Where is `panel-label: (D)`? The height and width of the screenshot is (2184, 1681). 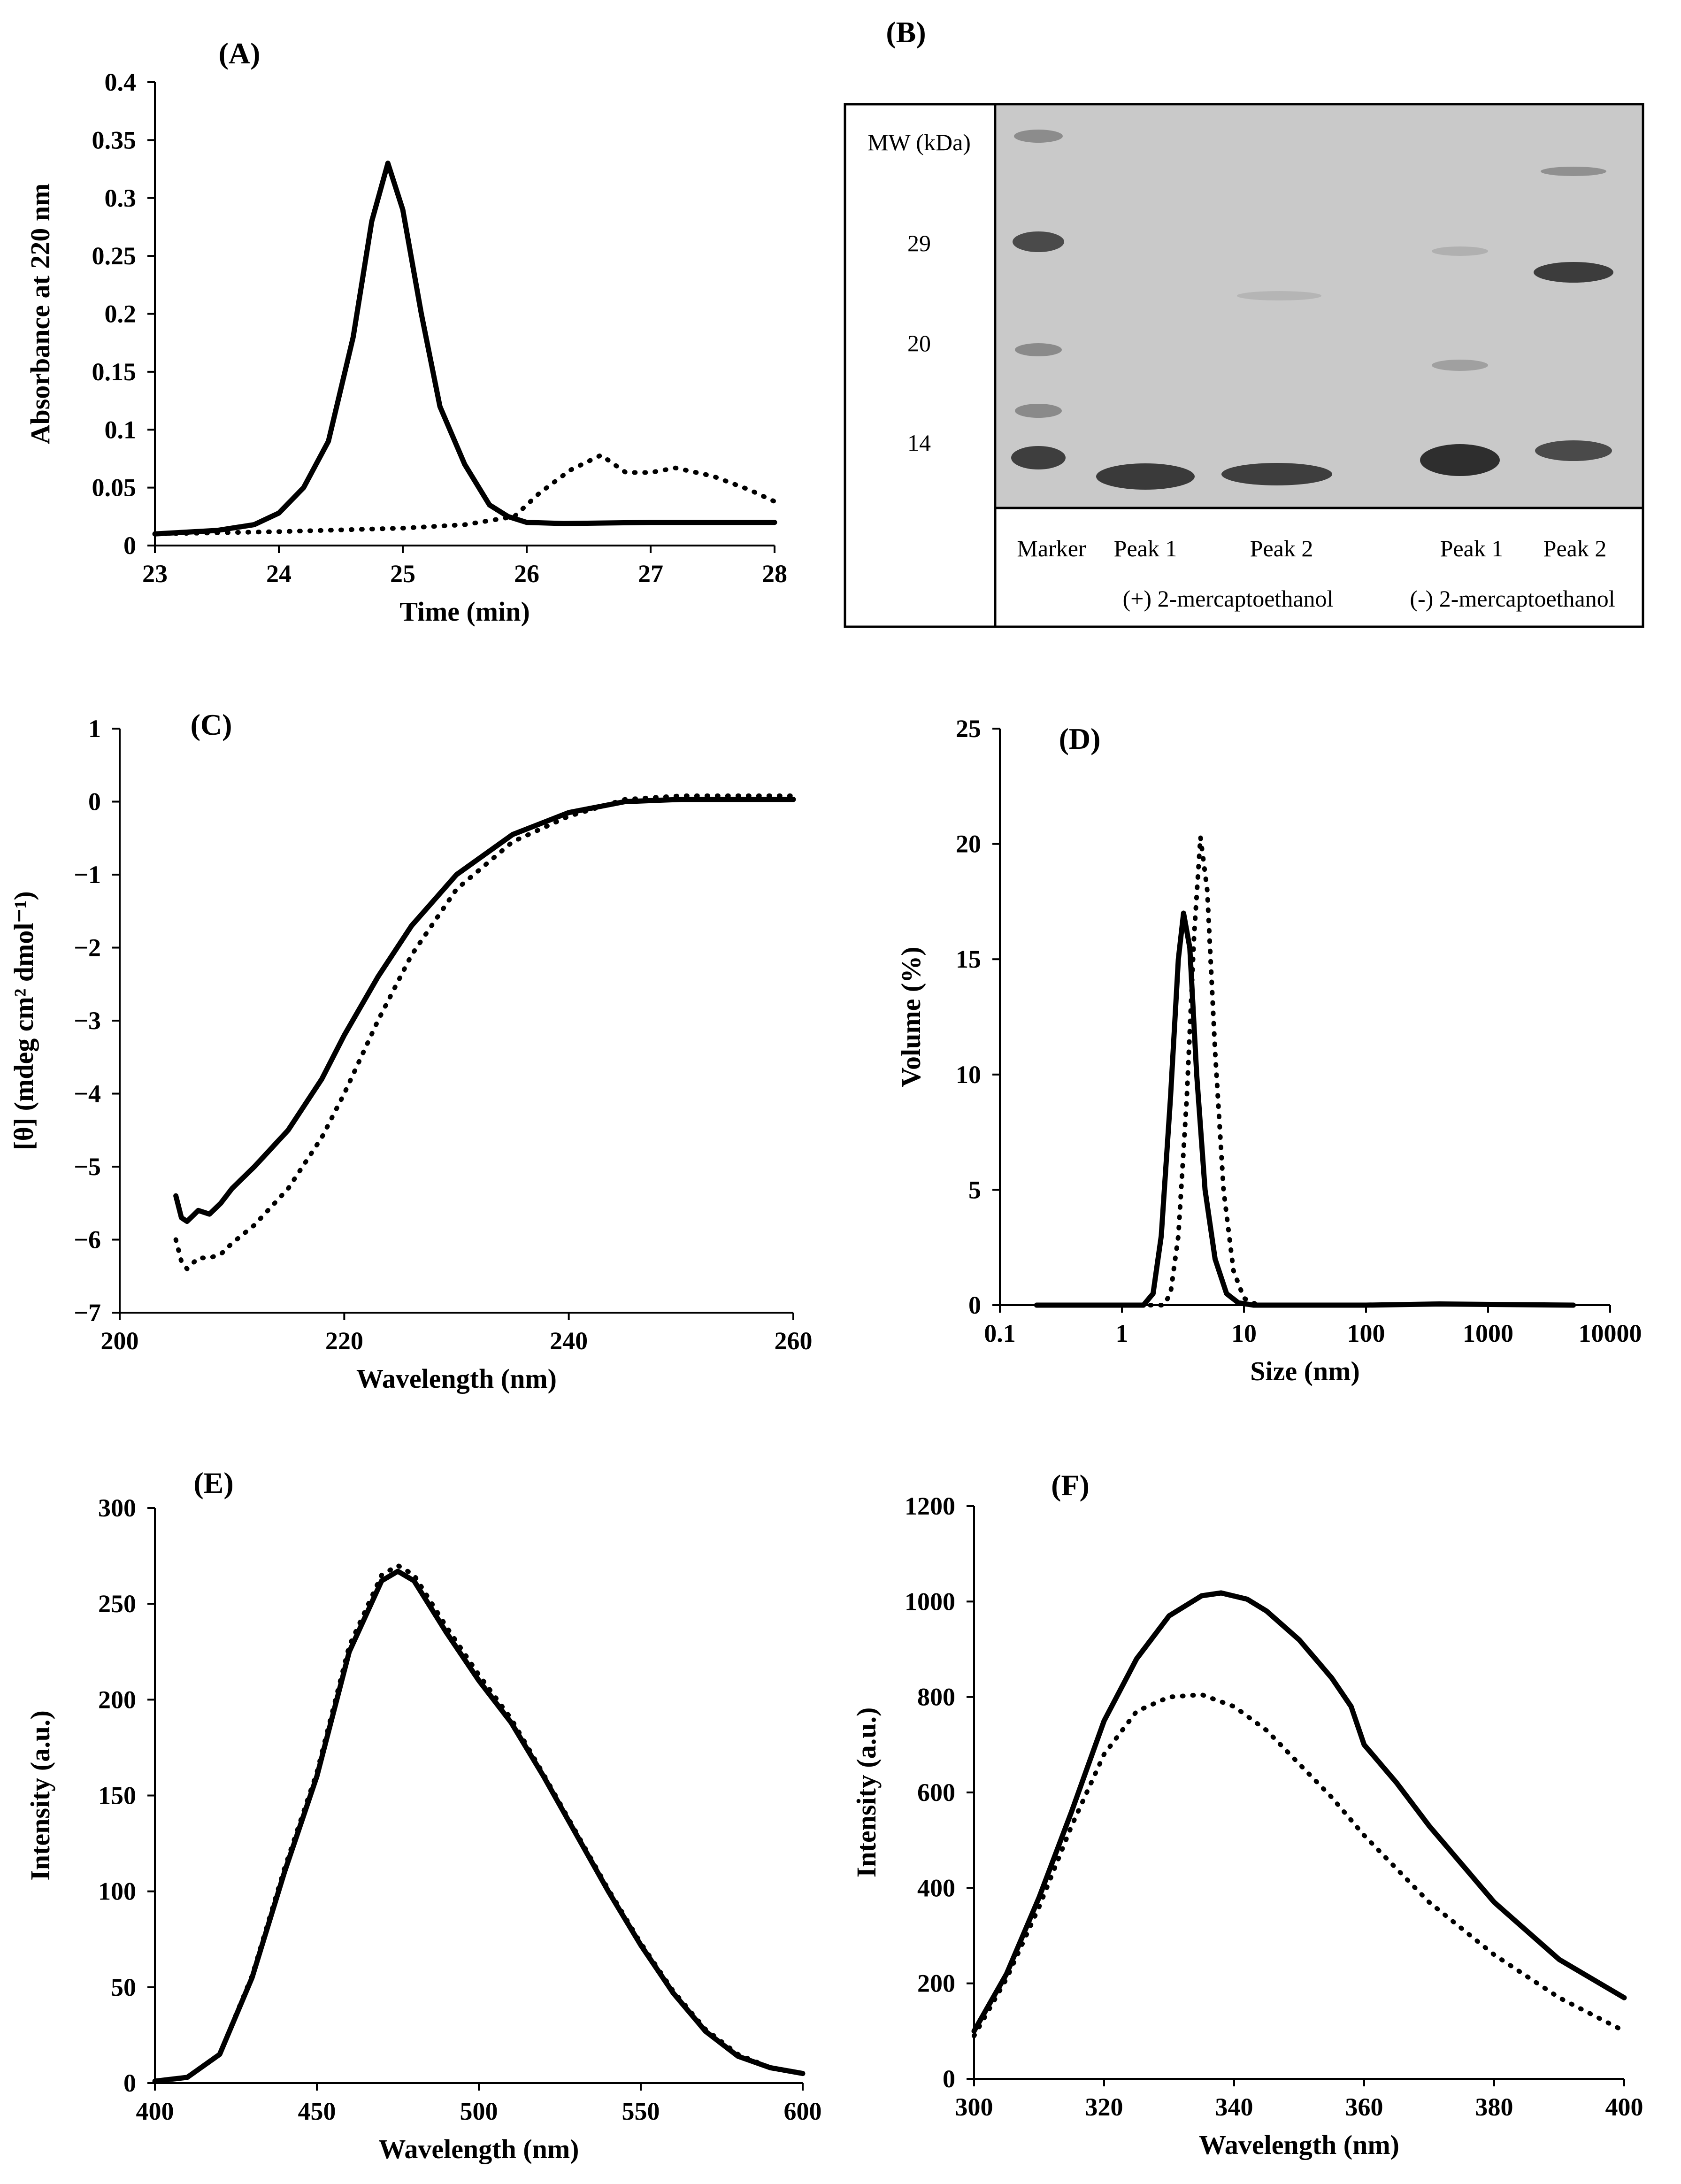 panel-label: (D) is located at coordinates (1080, 738).